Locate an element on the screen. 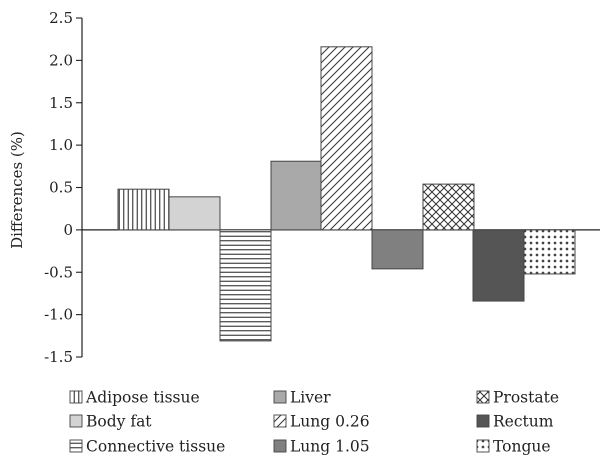  bar-rectum is located at coordinates (498, 265).